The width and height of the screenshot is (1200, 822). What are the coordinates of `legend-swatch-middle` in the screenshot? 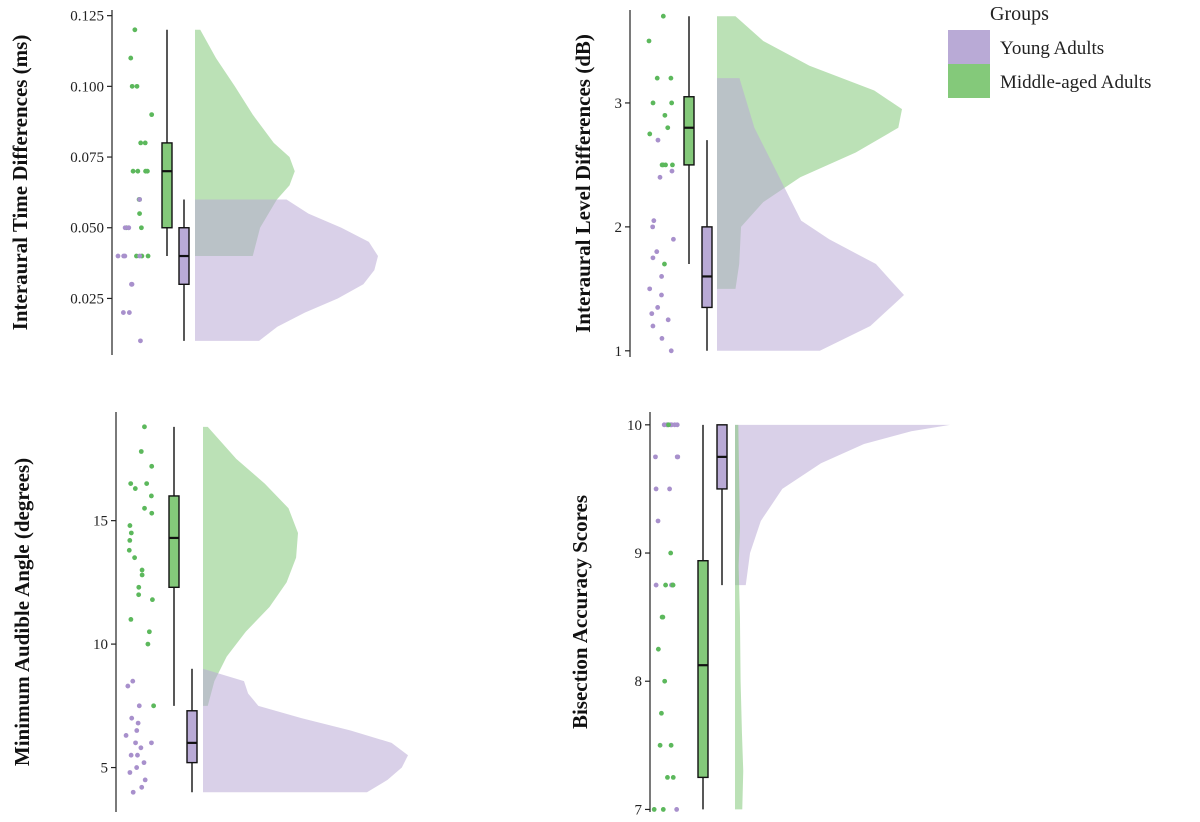 It's located at (969, 81).